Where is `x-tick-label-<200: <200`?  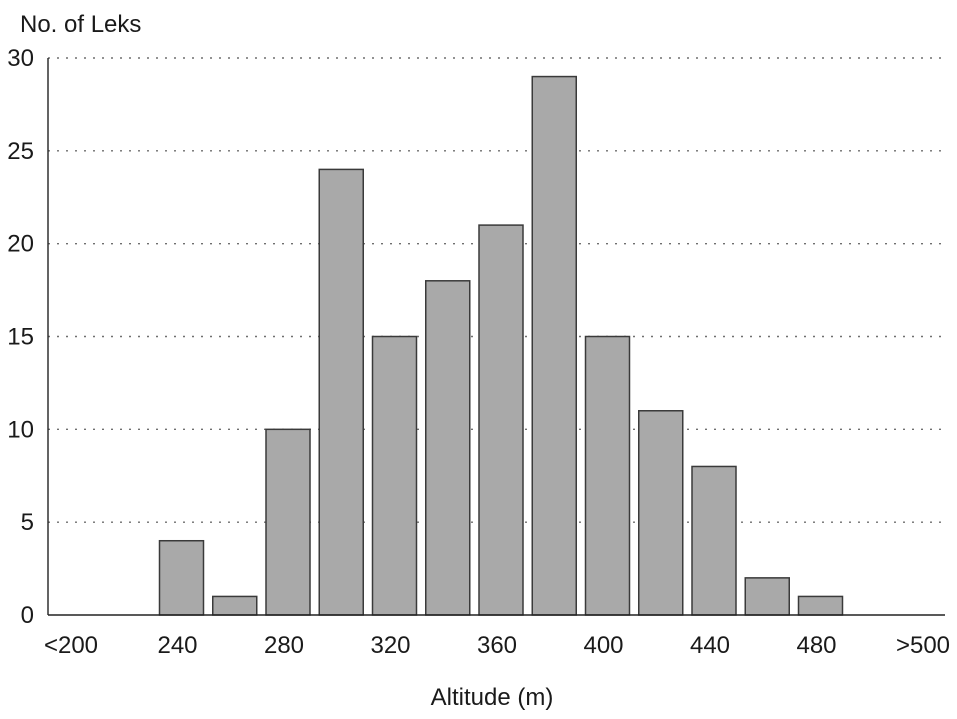 x-tick-label-<200: <200 is located at coordinates (71, 645).